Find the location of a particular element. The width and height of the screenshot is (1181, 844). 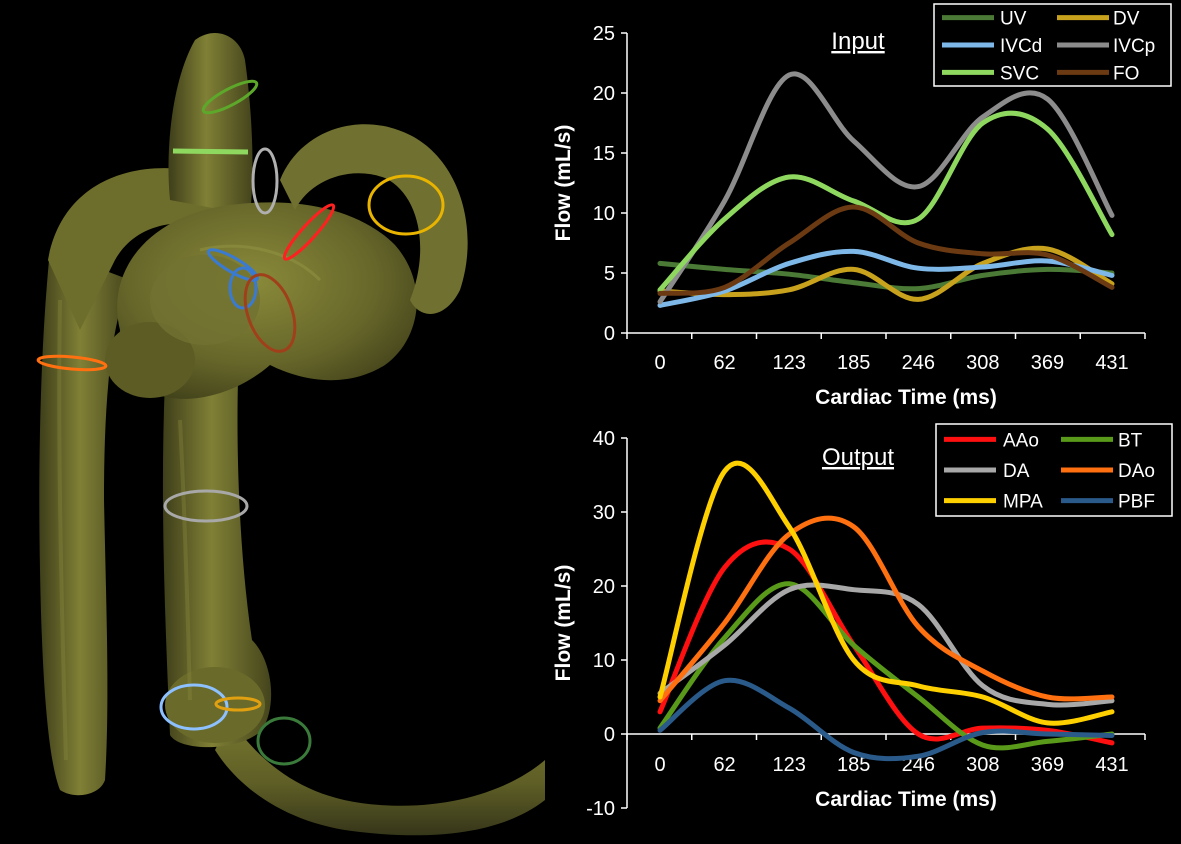

plane-svc-line is located at coordinates (210, 151).